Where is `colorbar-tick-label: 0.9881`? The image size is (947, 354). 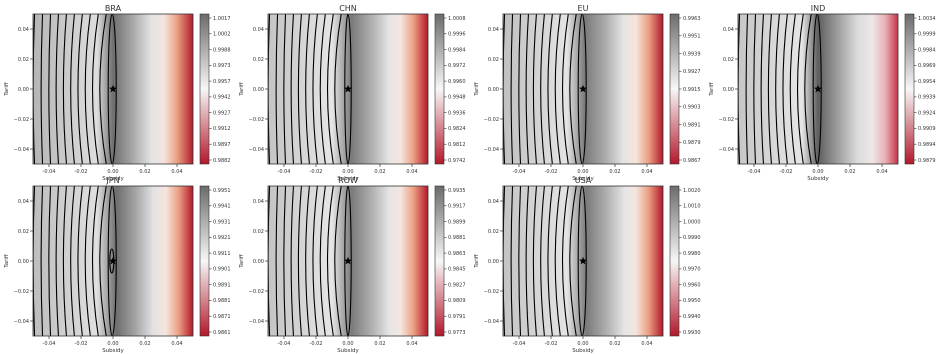
colorbar-tick-label: 0.9881 is located at coordinates (222, 301).